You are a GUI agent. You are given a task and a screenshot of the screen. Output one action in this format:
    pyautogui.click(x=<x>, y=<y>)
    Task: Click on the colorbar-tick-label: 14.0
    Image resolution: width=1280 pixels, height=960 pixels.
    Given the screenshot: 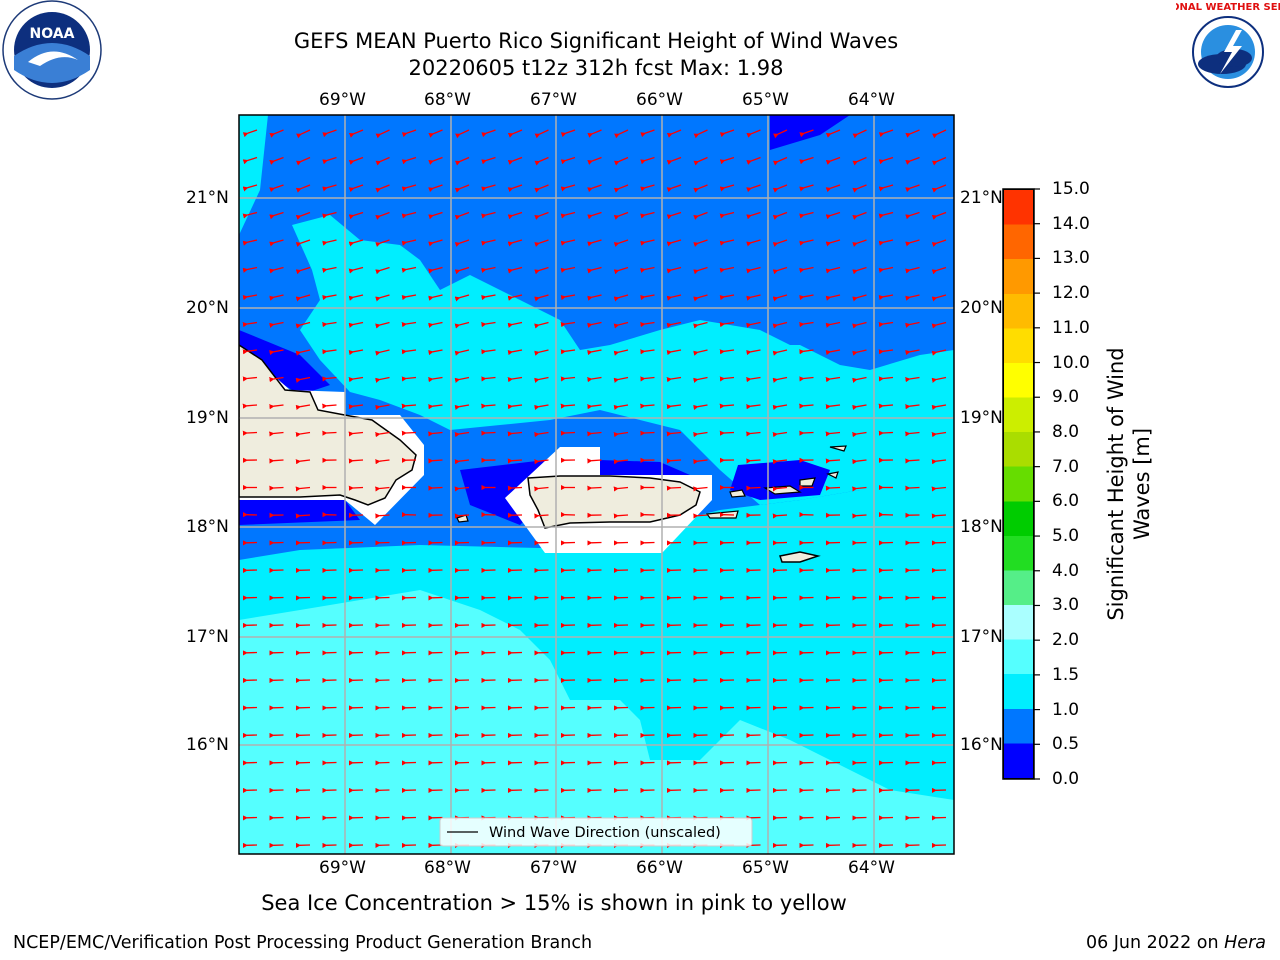 What is the action you would take?
    pyautogui.click(x=1071, y=223)
    